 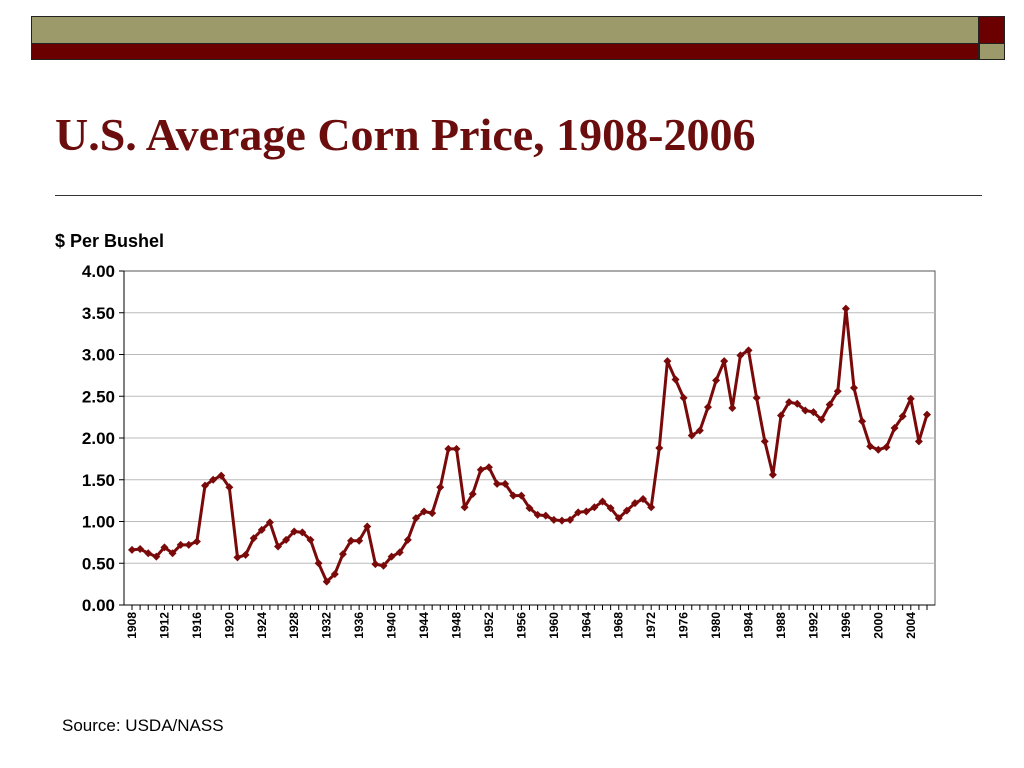 What do you see at coordinates (98, 313) in the screenshot?
I see `y-tick-label: 3.50` at bounding box center [98, 313].